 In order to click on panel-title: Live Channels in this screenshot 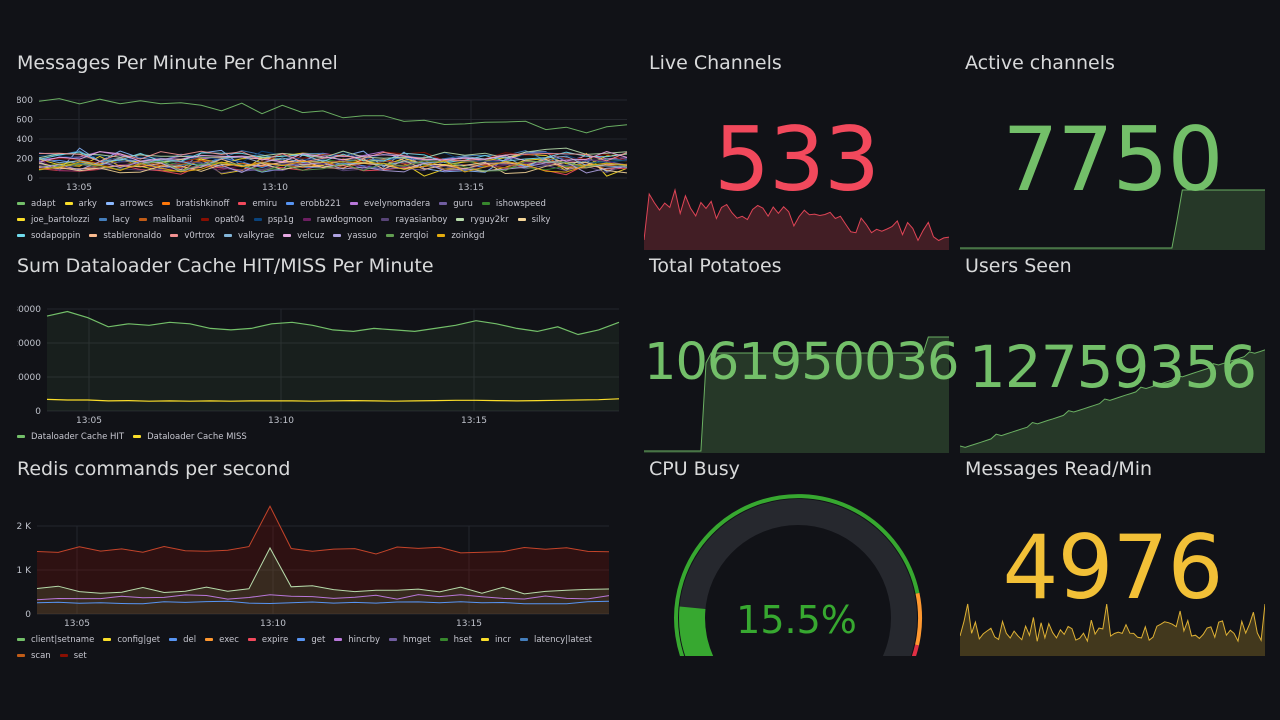, I will do `click(715, 63)`.